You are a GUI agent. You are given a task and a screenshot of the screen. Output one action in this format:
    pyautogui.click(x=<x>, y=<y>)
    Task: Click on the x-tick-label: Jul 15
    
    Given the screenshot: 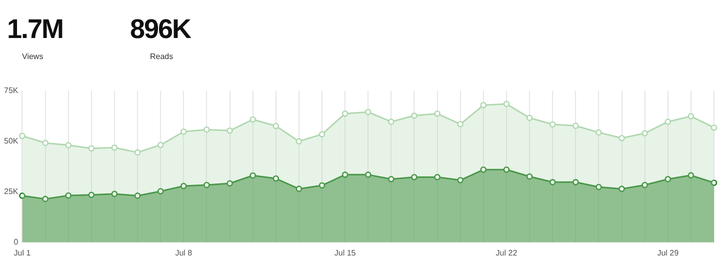 What is the action you would take?
    pyautogui.click(x=345, y=253)
    